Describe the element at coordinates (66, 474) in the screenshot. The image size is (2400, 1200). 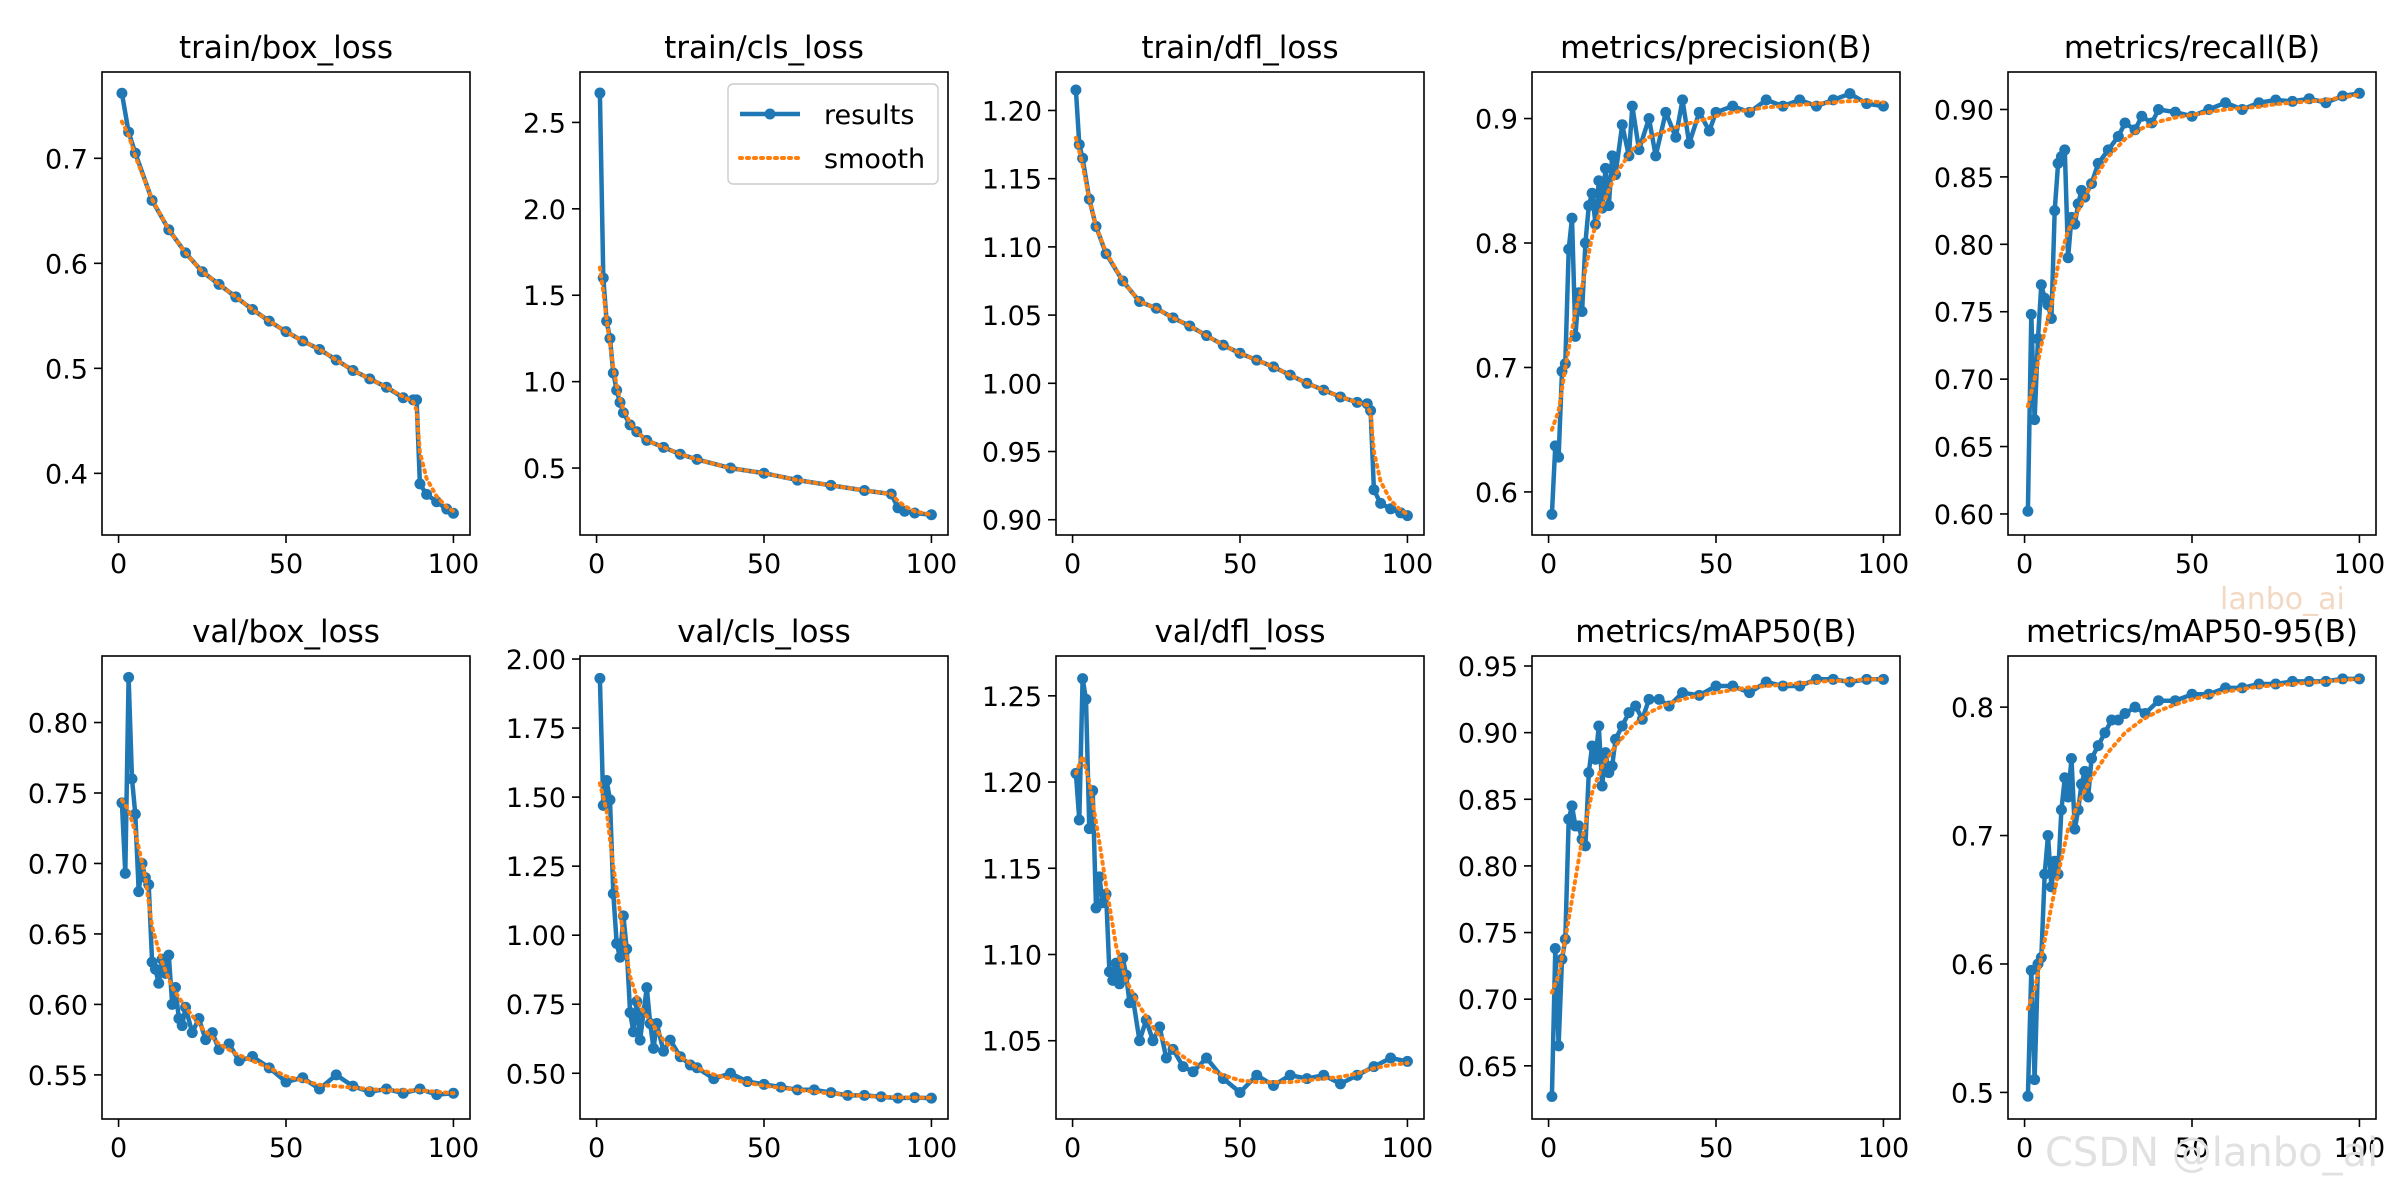
I see `y-tick-label: 0.4` at that location.